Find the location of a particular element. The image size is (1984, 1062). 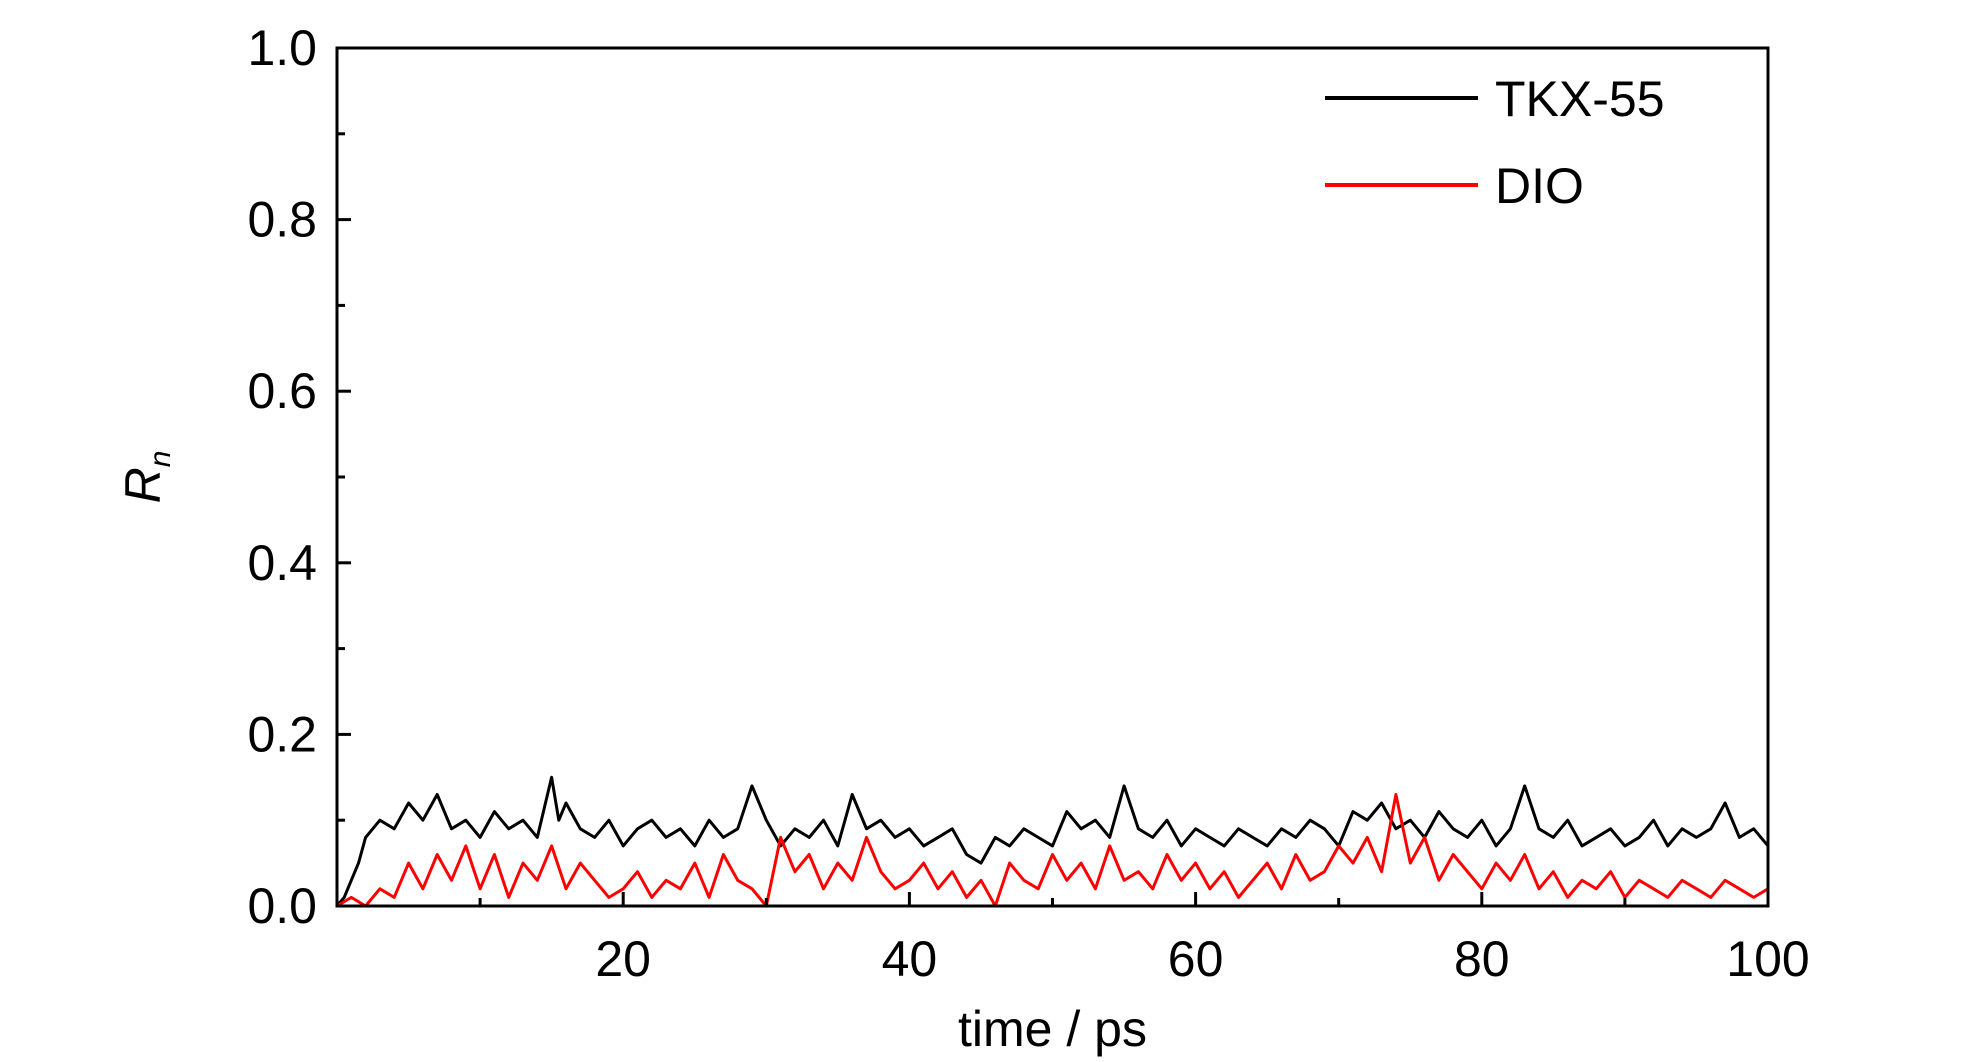

y-axis-ticks: 0.0 0.2 0.4 0.6 0.8 1.0 is located at coordinates (299, 477).